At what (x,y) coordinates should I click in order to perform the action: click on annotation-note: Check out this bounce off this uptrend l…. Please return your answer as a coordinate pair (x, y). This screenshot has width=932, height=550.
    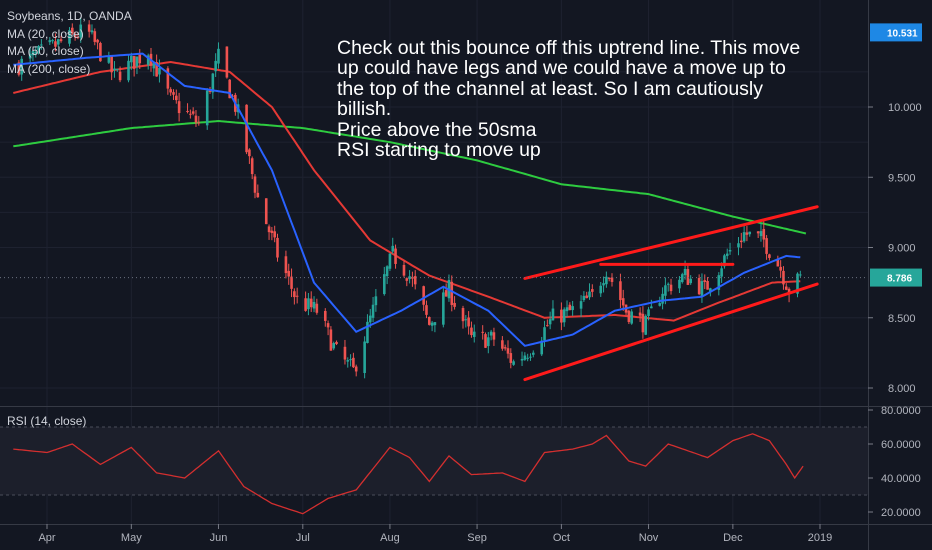
    Looking at the image, I should click on (568, 99).